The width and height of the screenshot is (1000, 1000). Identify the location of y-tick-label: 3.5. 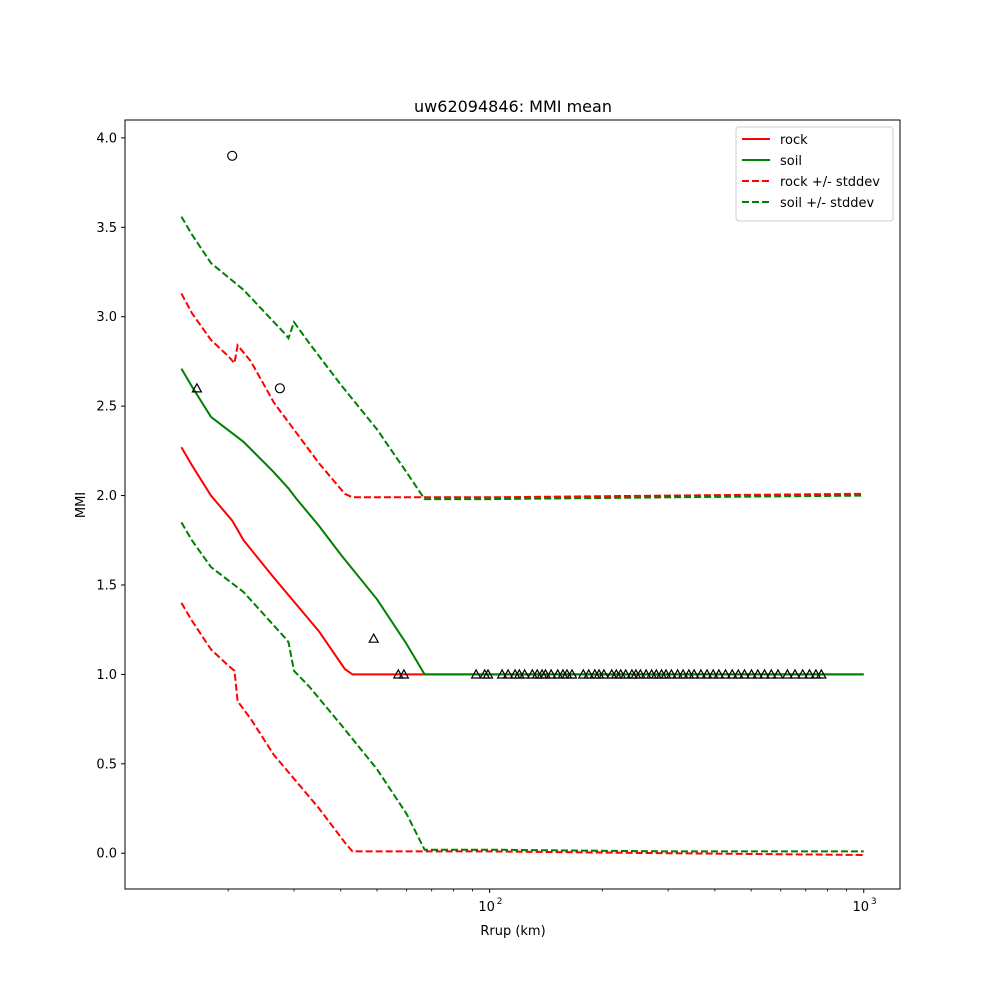
(106, 228).